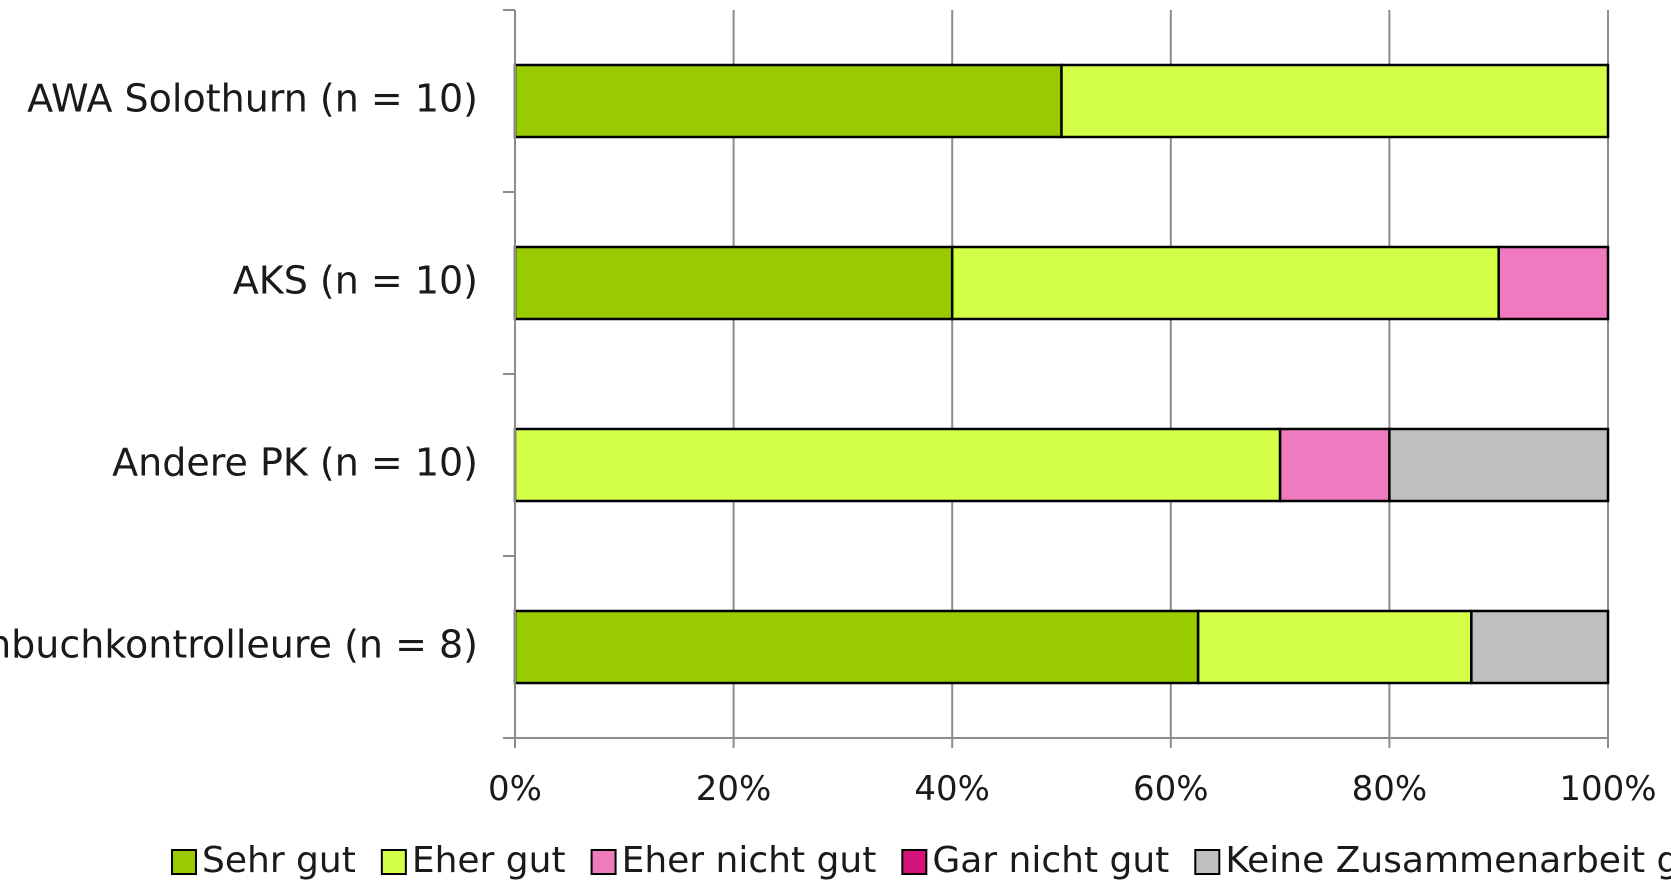  What do you see at coordinates (749, 860) in the screenshot?
I see `legend-label: Eher nicht gut` at bounding box center [749, 860].